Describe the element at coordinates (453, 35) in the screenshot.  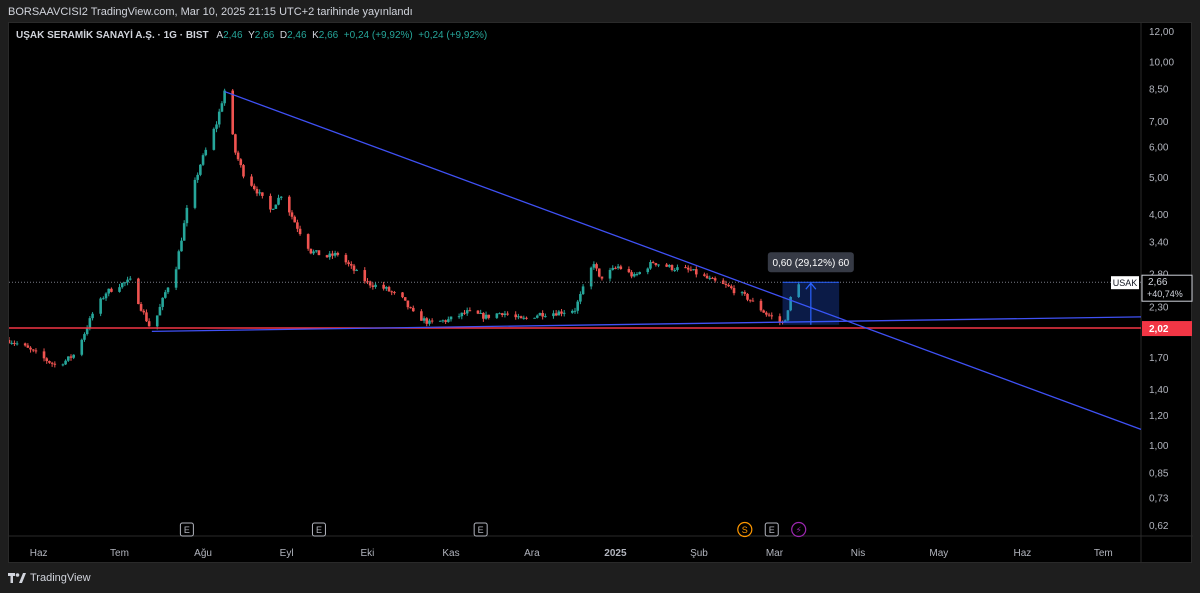
I see `change-value-2: +0,24 (+9,92%)` at that location.